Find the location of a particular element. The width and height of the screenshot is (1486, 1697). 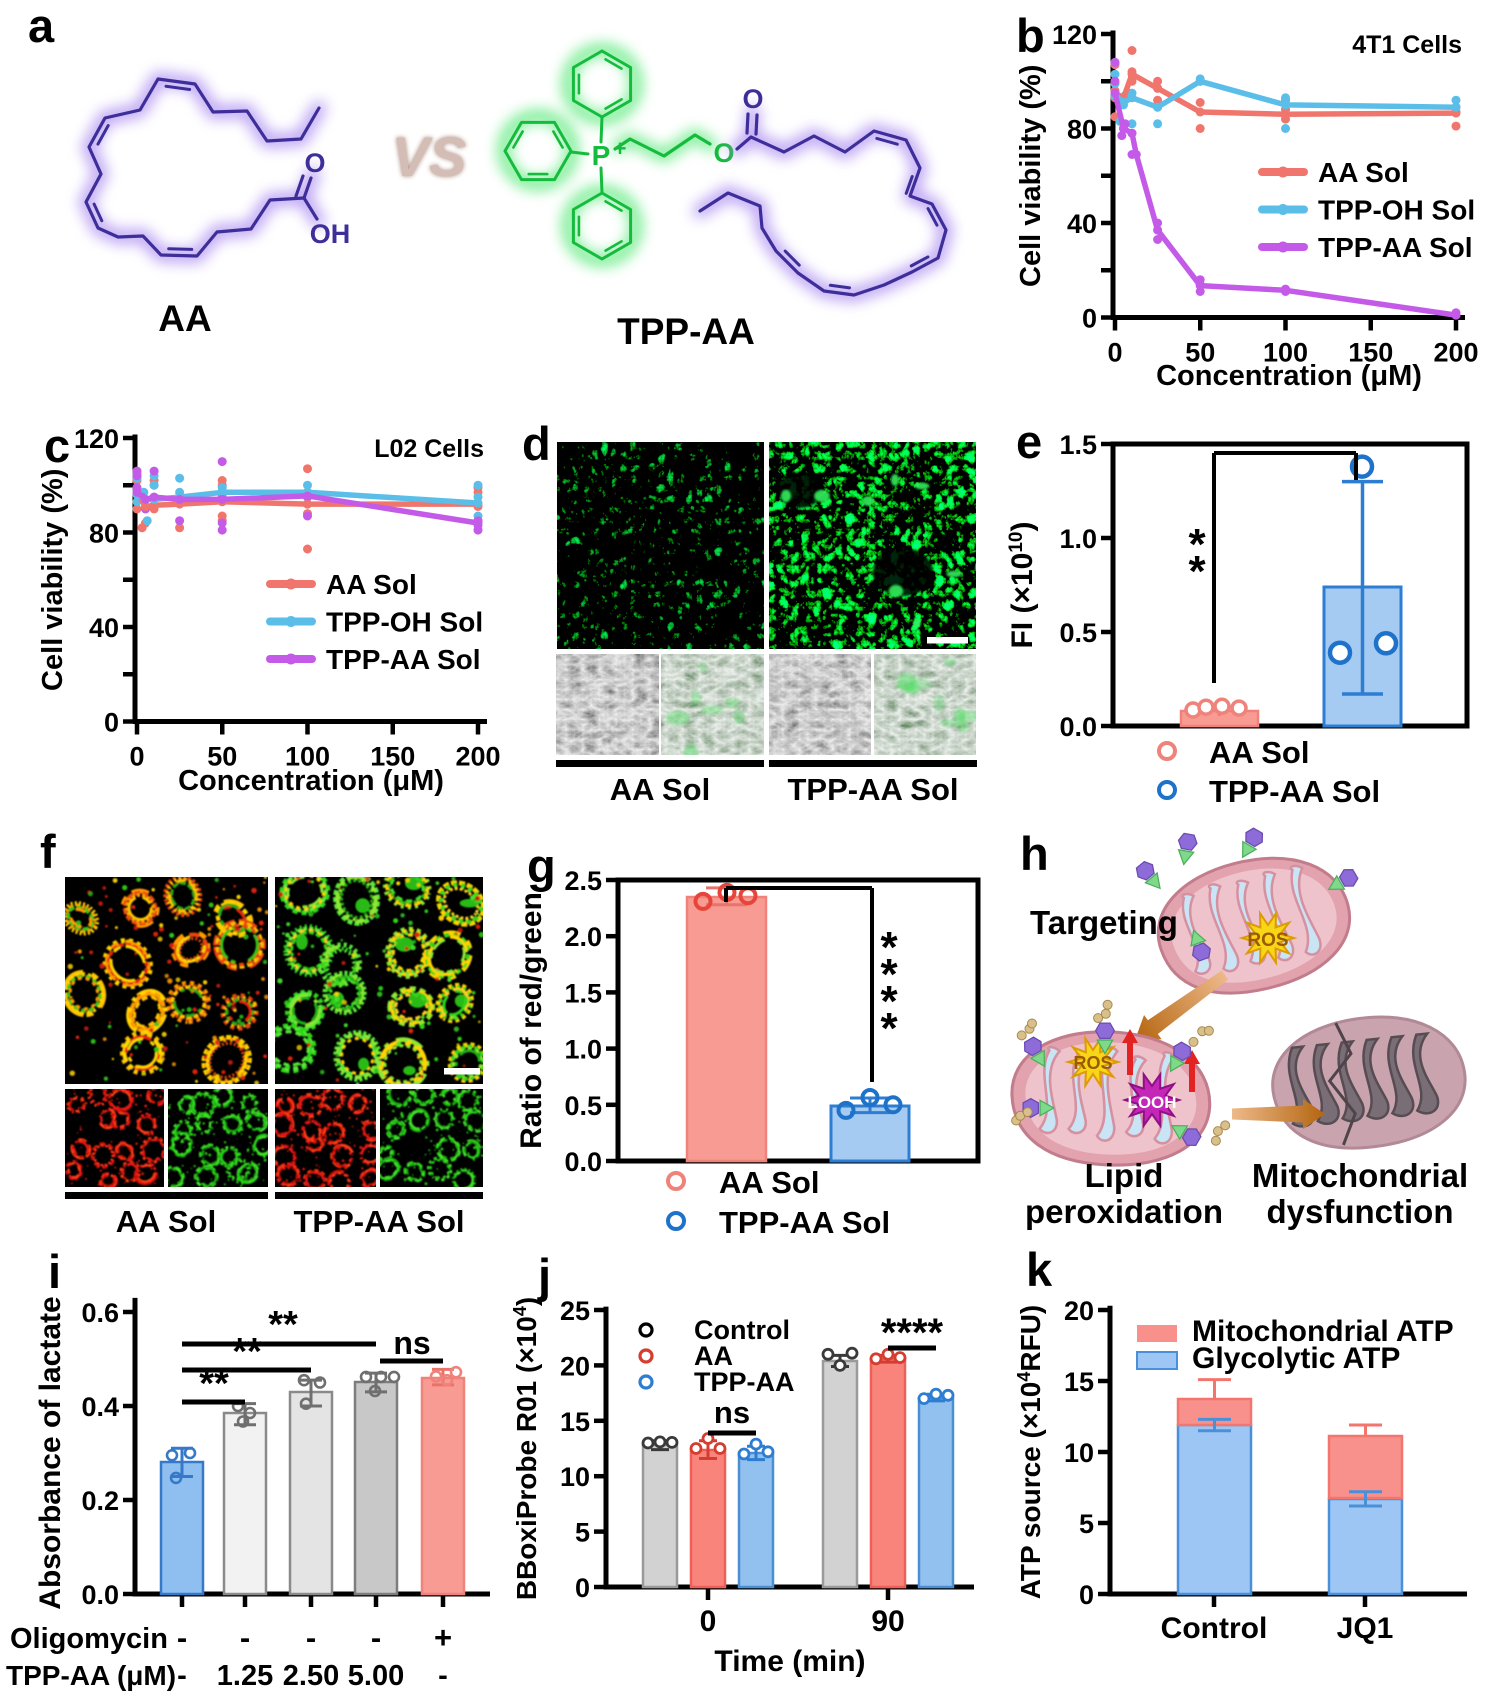

svg-text: Ratio of red/green is located at coordinates (531, 1020).